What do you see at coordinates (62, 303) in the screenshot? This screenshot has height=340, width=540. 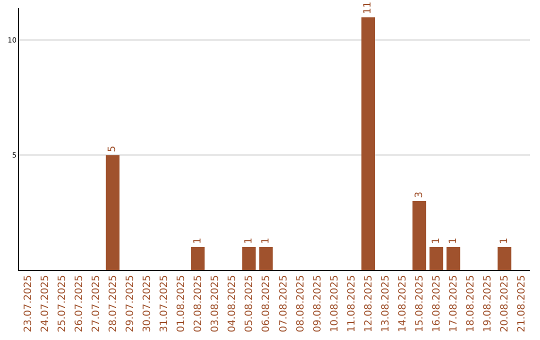 I see `x-tick-label: 25.07.2025` at bounding box center [62, 303].